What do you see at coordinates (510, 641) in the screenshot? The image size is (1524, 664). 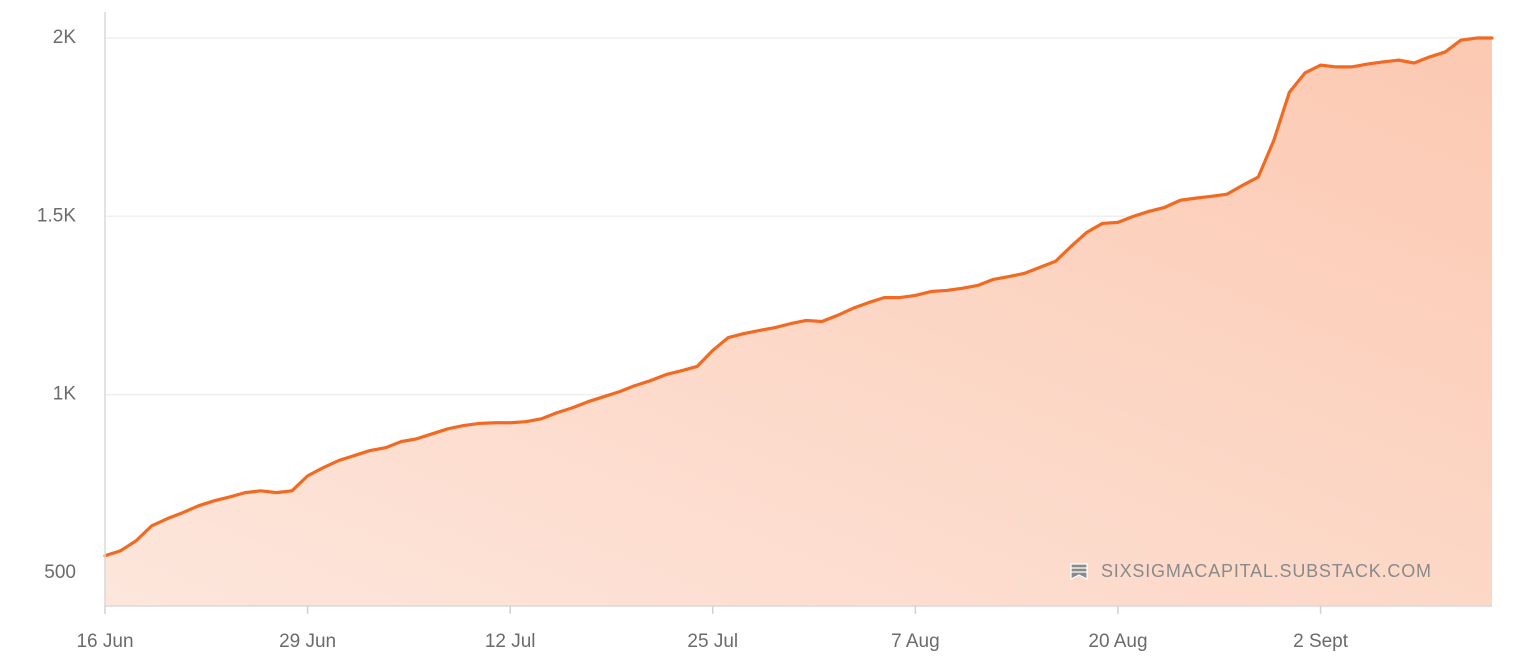 I see `x-tick-label: 12 Jul` at bounding box center [510, 641].